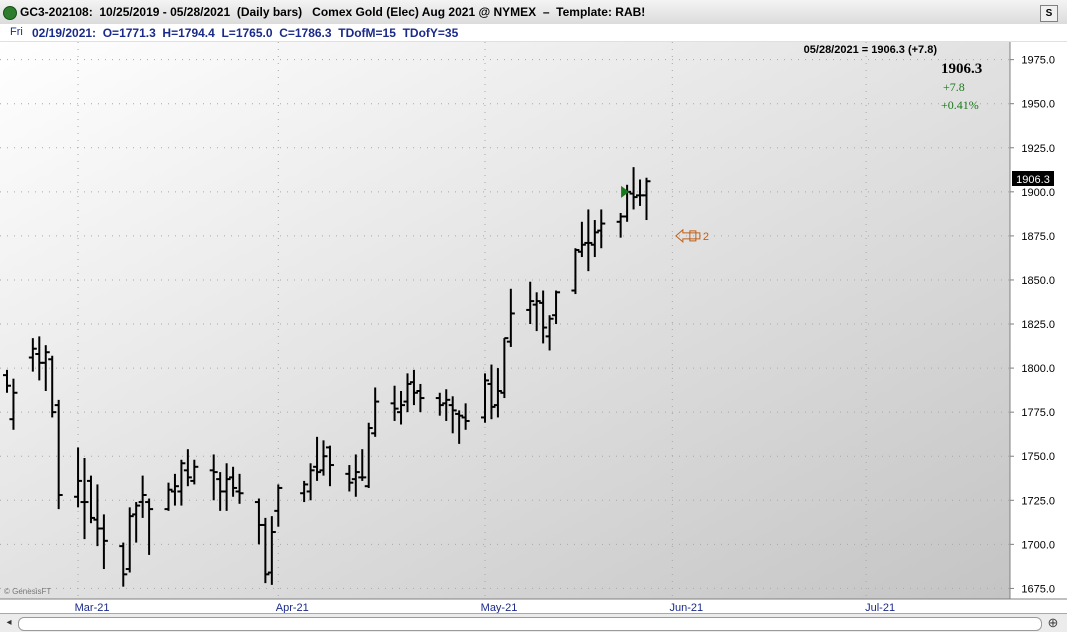 The width and height of the screenshot is (1067, 632). What do you see at coordinates (1038, 61) in the screenshot?
I see `y-tick-label: 1975.0` at bounding box center [1038, 61].